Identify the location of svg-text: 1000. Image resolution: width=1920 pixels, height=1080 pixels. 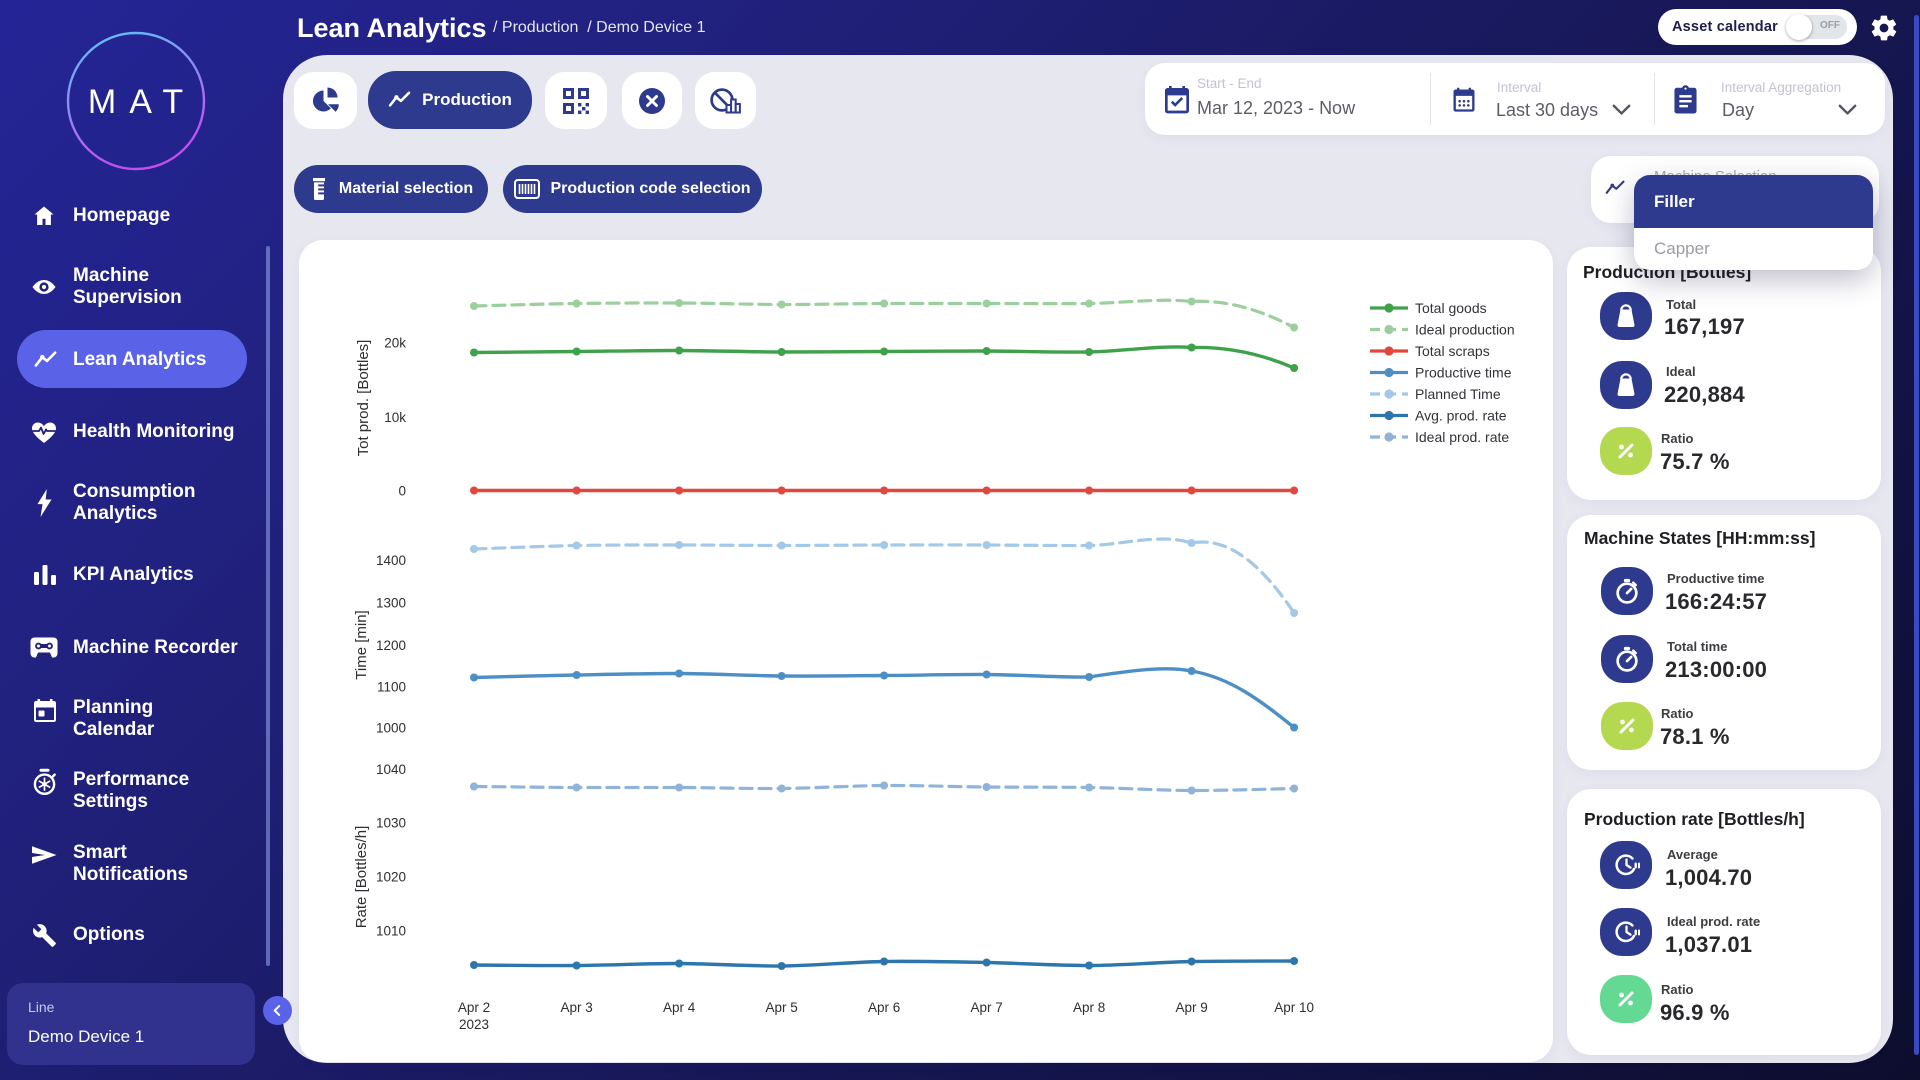
(391, 728).